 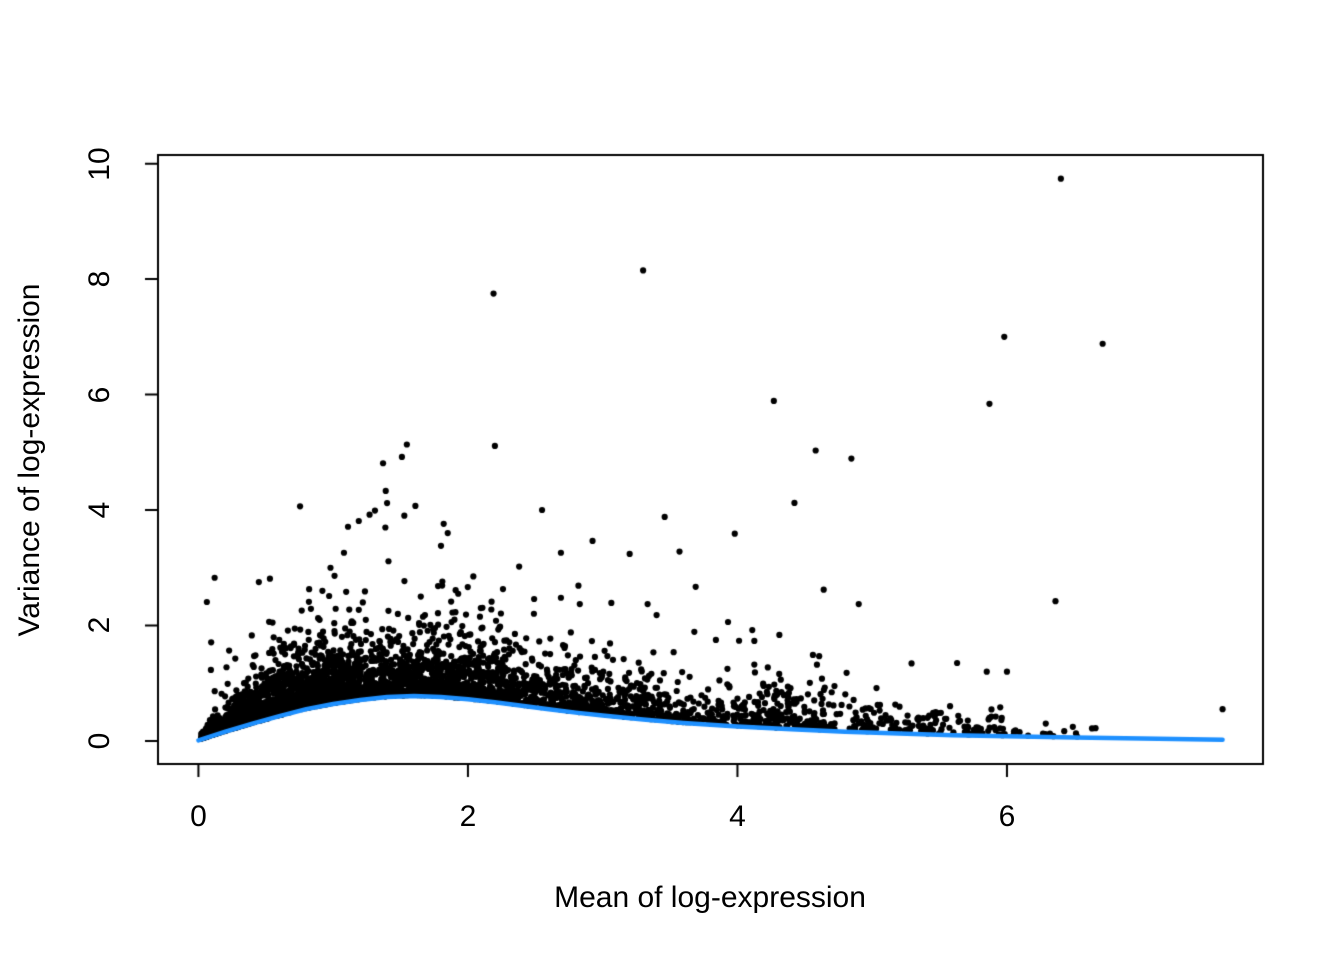 What do you see at coordinates (29, 460) in the screenshot?
I see `y-axis-title: Variance of log-expression` at bounding box center [29, 460].